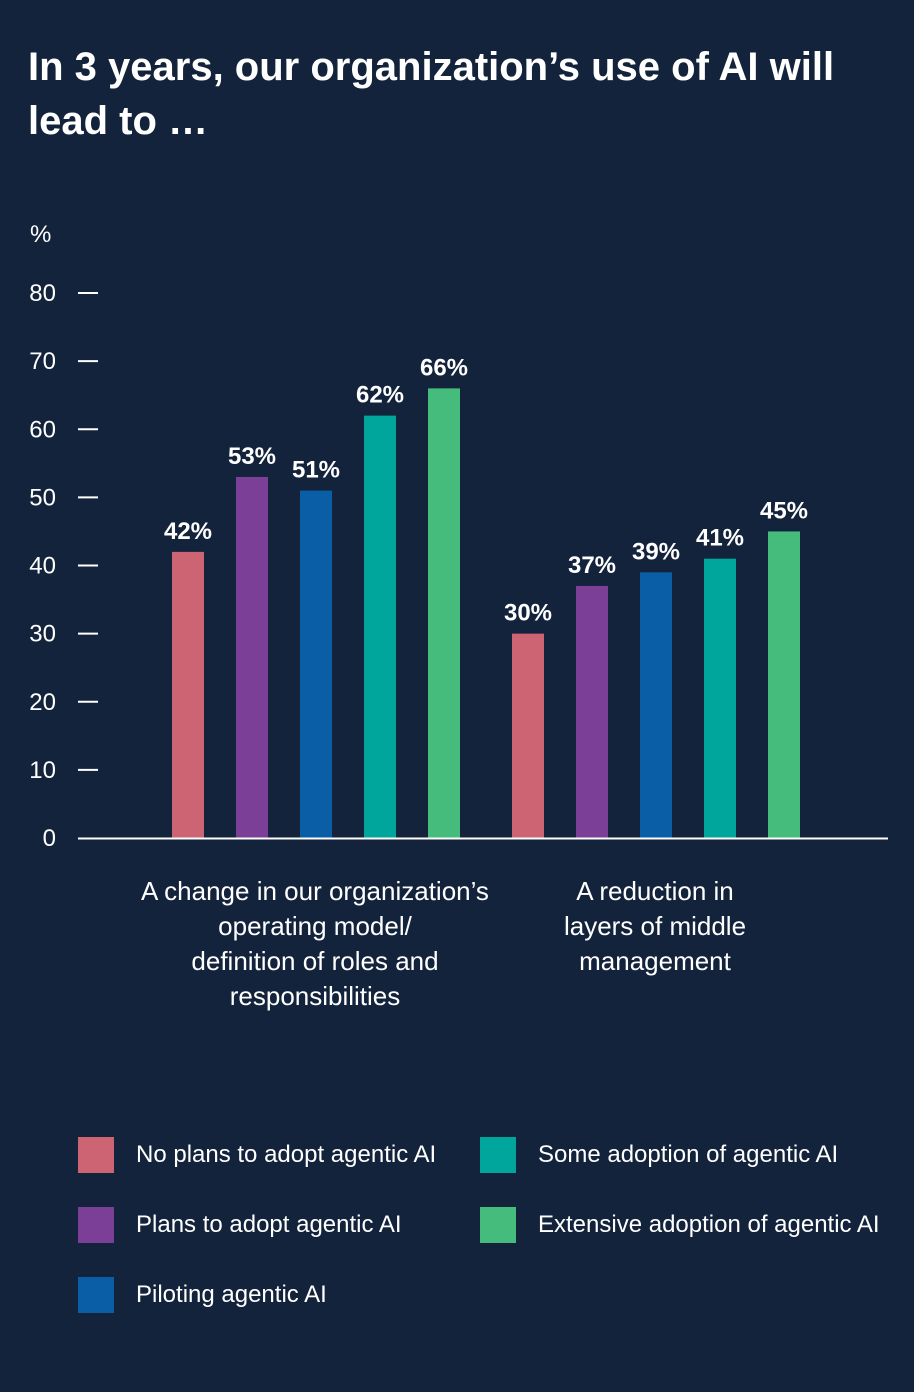 This screenshot has height=1392, width=914. What do you see at coordinates (188, 694) in the screenshot?
I see `bar-c0-s0` at bounding box center [188, 694].